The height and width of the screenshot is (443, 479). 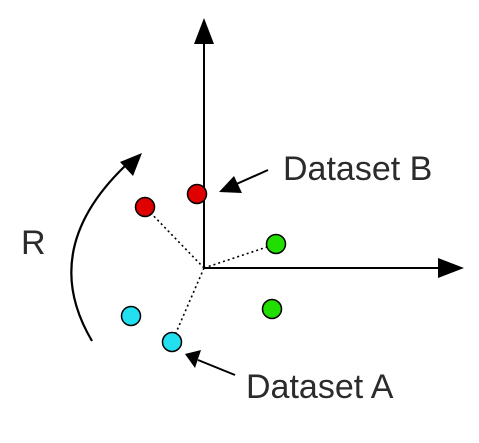 What do you see at coordinates (145, 207) in the screenshot?
I see `point-red-left` at bounding box center [145, 207].